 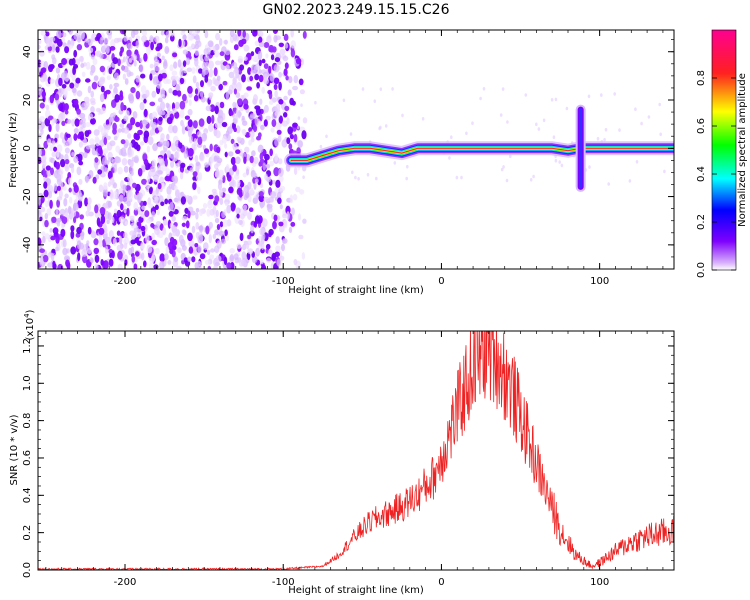 What do you see at coordinates (724, 150) in the screenshot?
I see `colorbar-gradient` at bounding box center [724, 150].